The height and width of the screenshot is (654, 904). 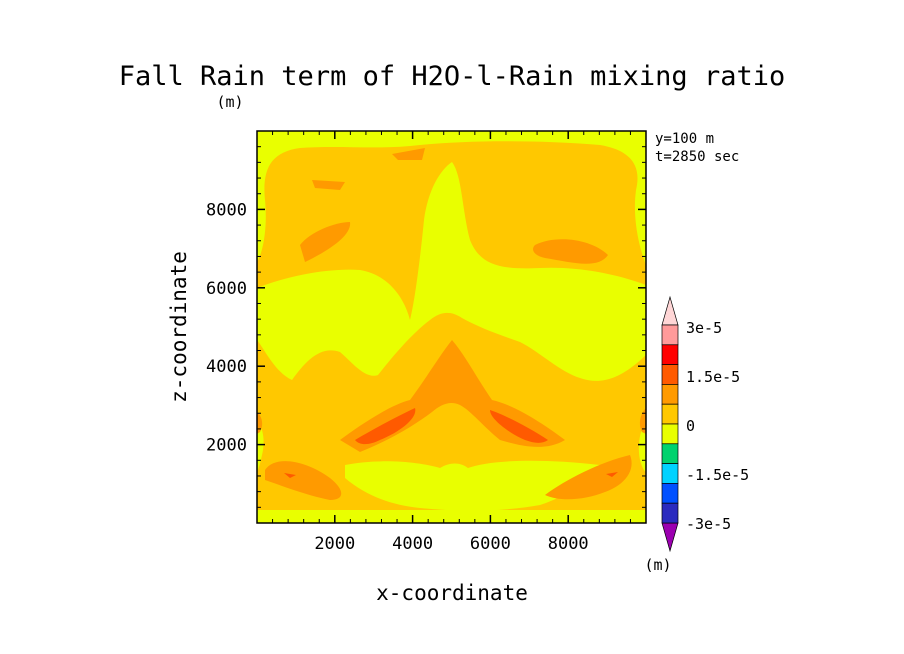 What do you see at coordinates (657, 565) in the screenshot?
I see `colorbar-units: (m)` at bounding box center [657, 565].